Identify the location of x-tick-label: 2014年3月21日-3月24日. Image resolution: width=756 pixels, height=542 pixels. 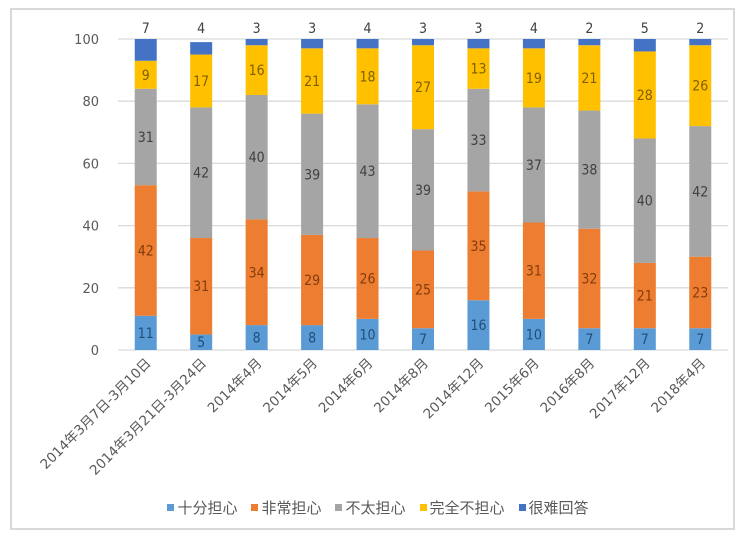
(148, 417).